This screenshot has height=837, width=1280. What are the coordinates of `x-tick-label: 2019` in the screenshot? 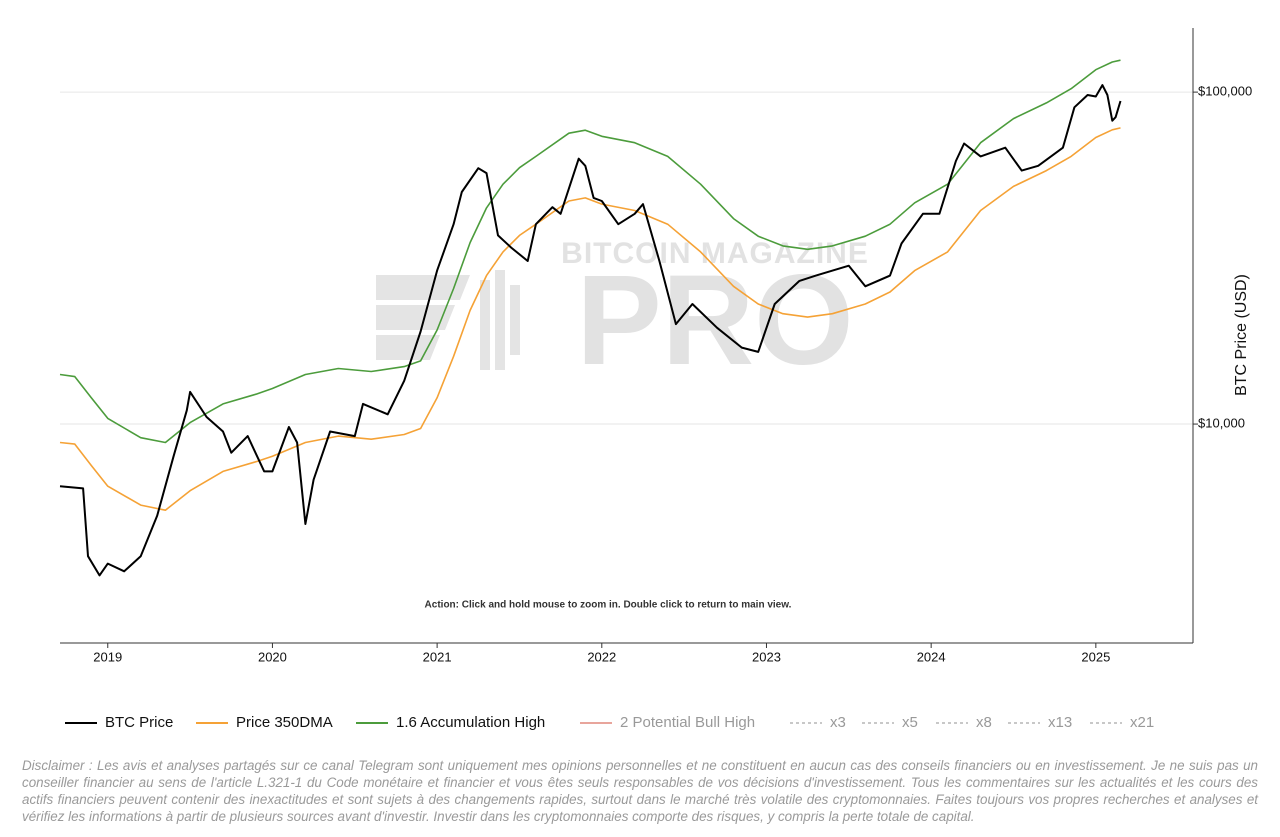 It's located at (107, 656).